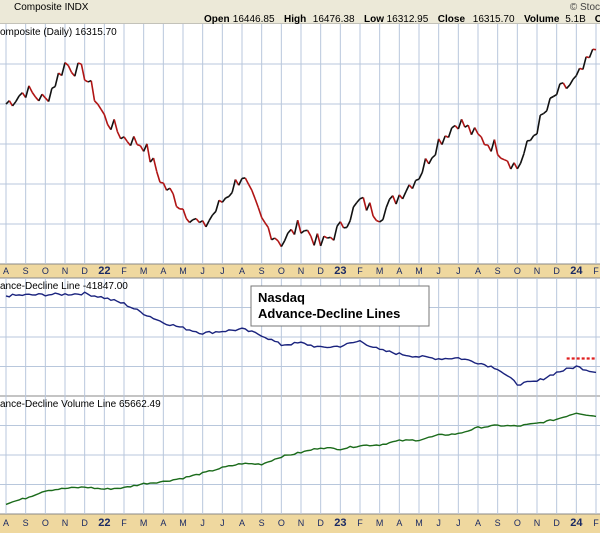 The height and width of the screenshot is (533, 600). I want to click on x-tick-label-28-0: D, so click(556, 271).